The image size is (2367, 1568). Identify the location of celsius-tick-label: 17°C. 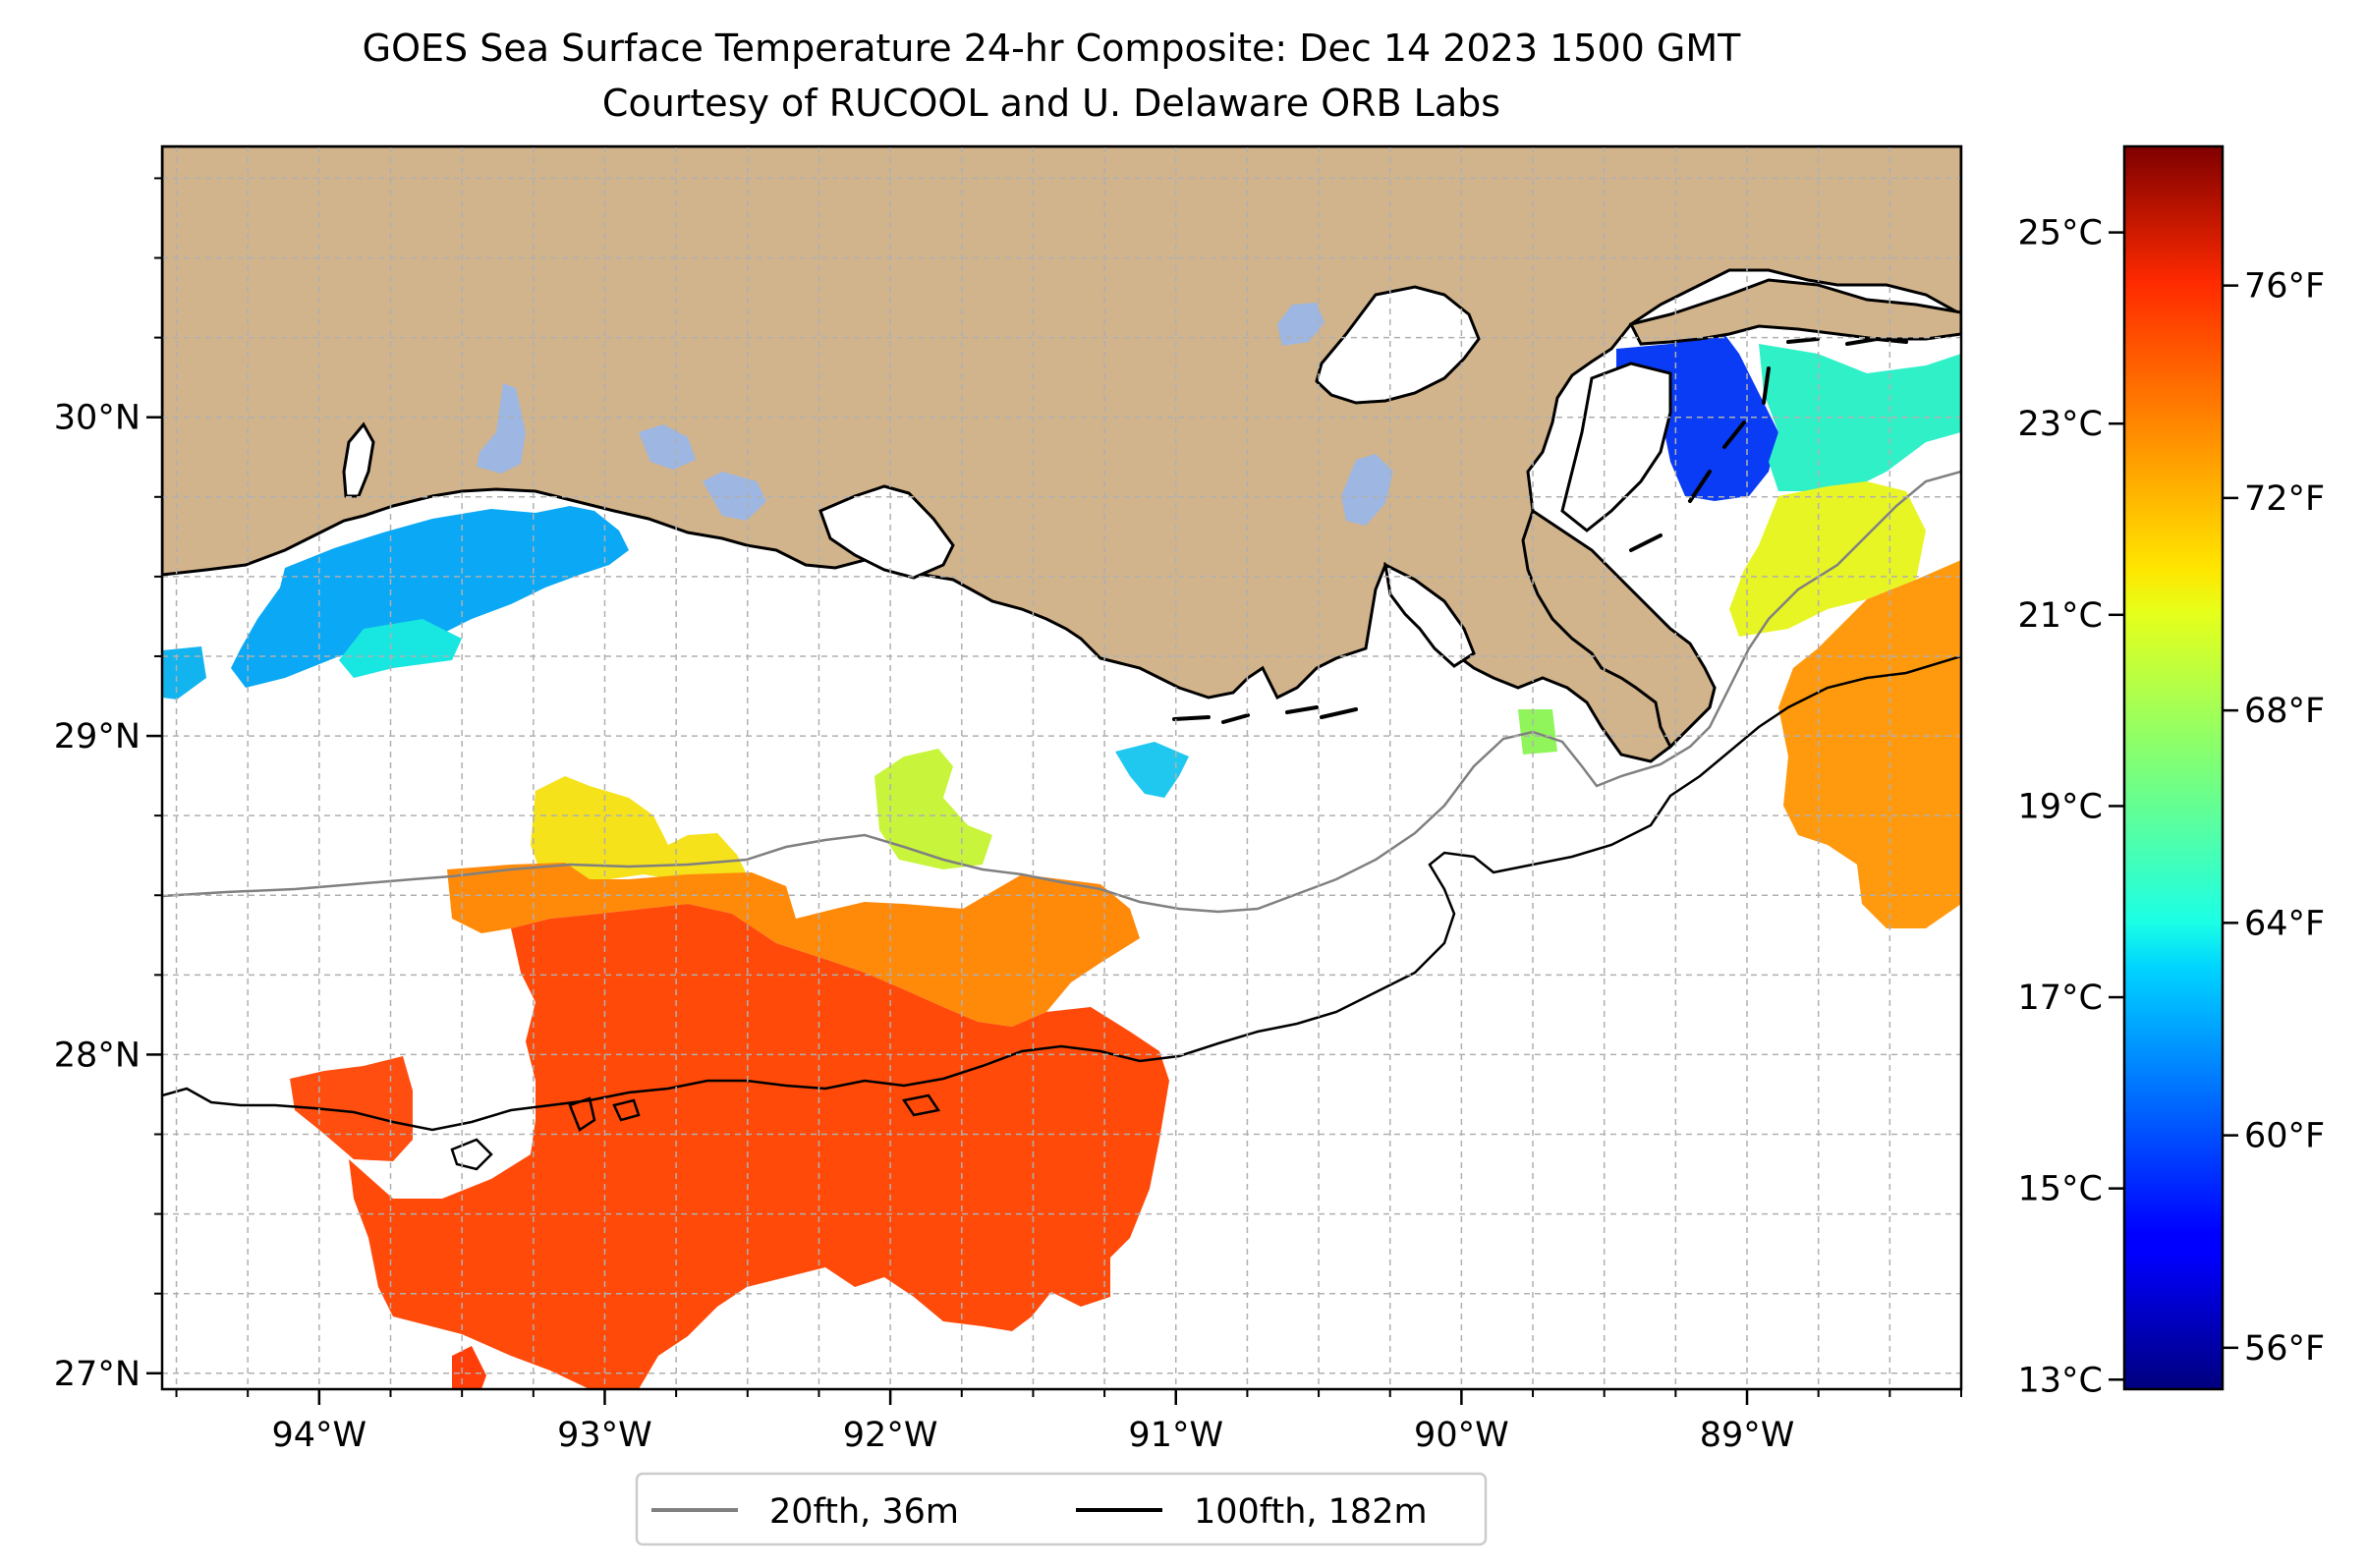
(2060, 998).